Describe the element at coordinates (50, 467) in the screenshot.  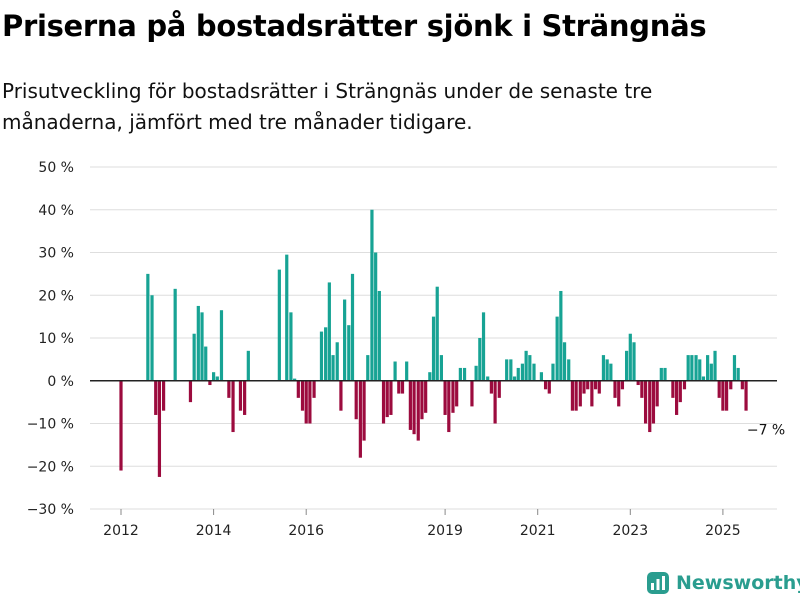
I see `y-tick-label: −20 %` at that location.